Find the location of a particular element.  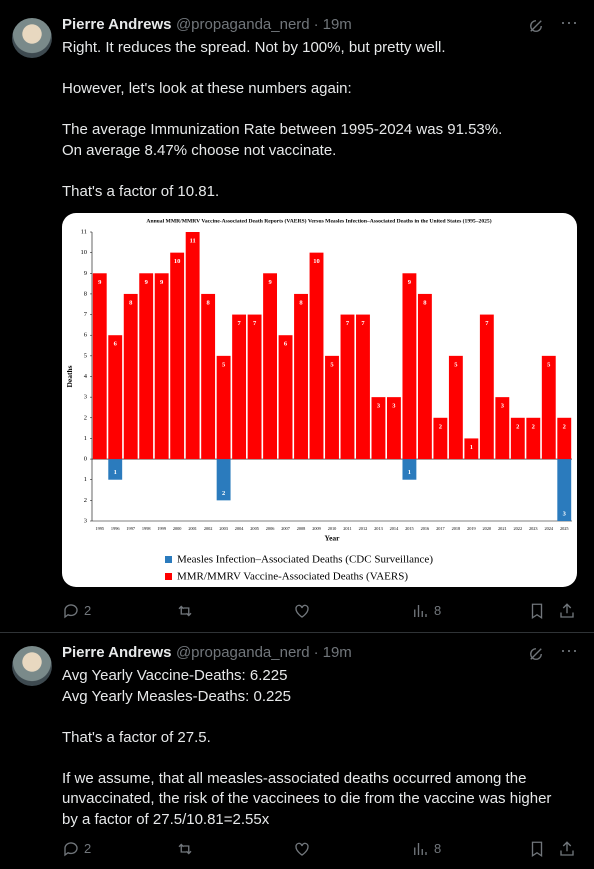

x-tick-label: 2024 is located at coordinates (548, 528).